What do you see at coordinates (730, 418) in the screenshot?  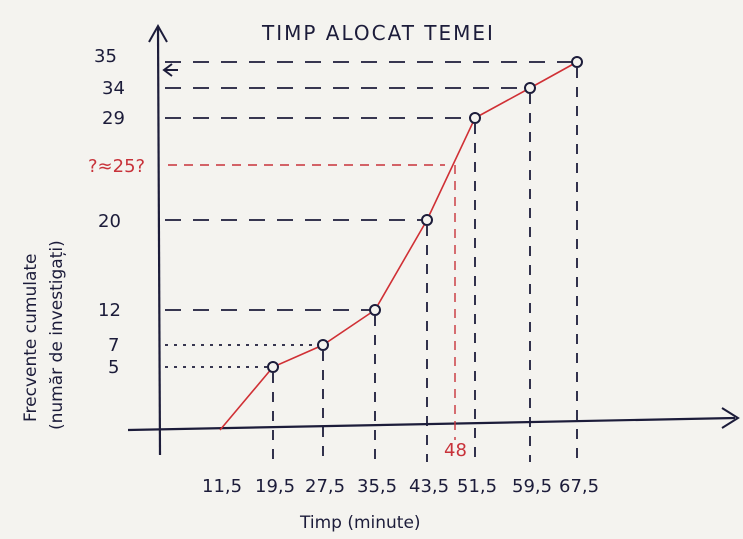 I see `x-axis-arrow` at bounding box center [730, 418].